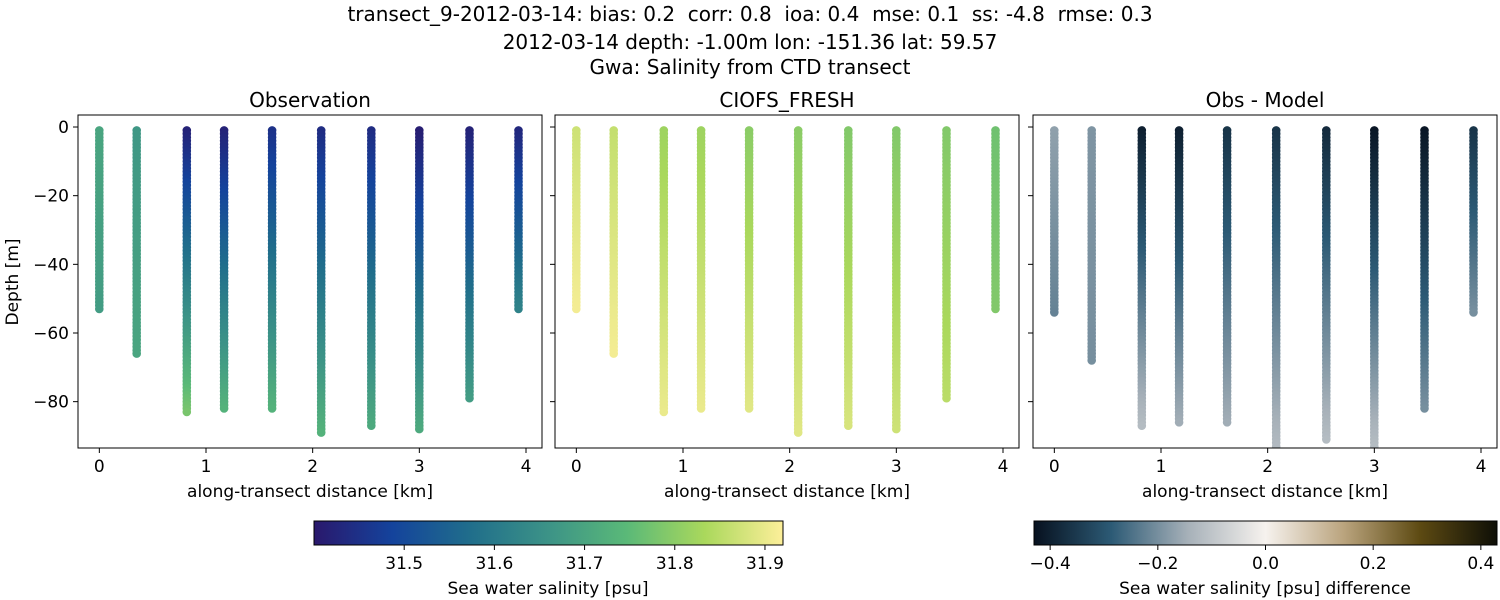  I want to click on colorbar-tick-label: 31.5, so click(404, 564).